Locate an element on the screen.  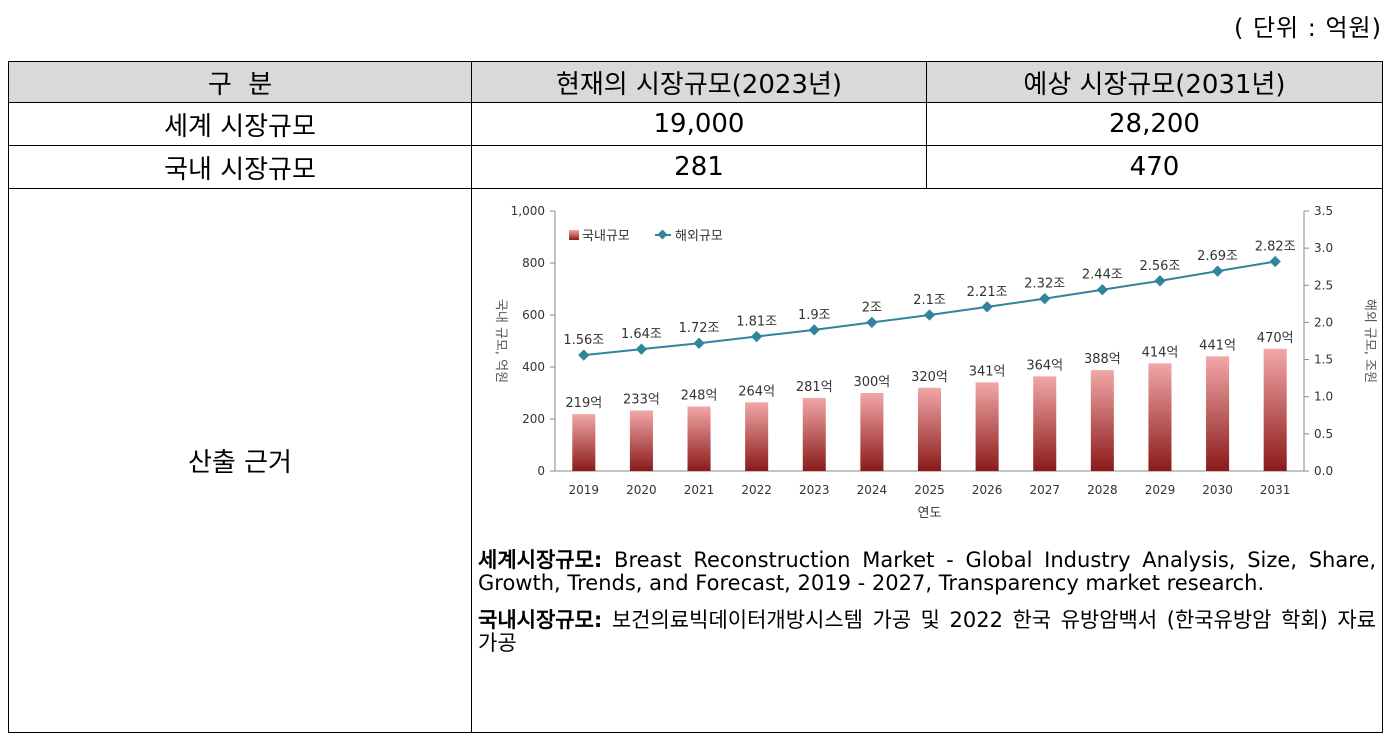
right-tick-label: 3.5 is located at coordinates (1323, 211).